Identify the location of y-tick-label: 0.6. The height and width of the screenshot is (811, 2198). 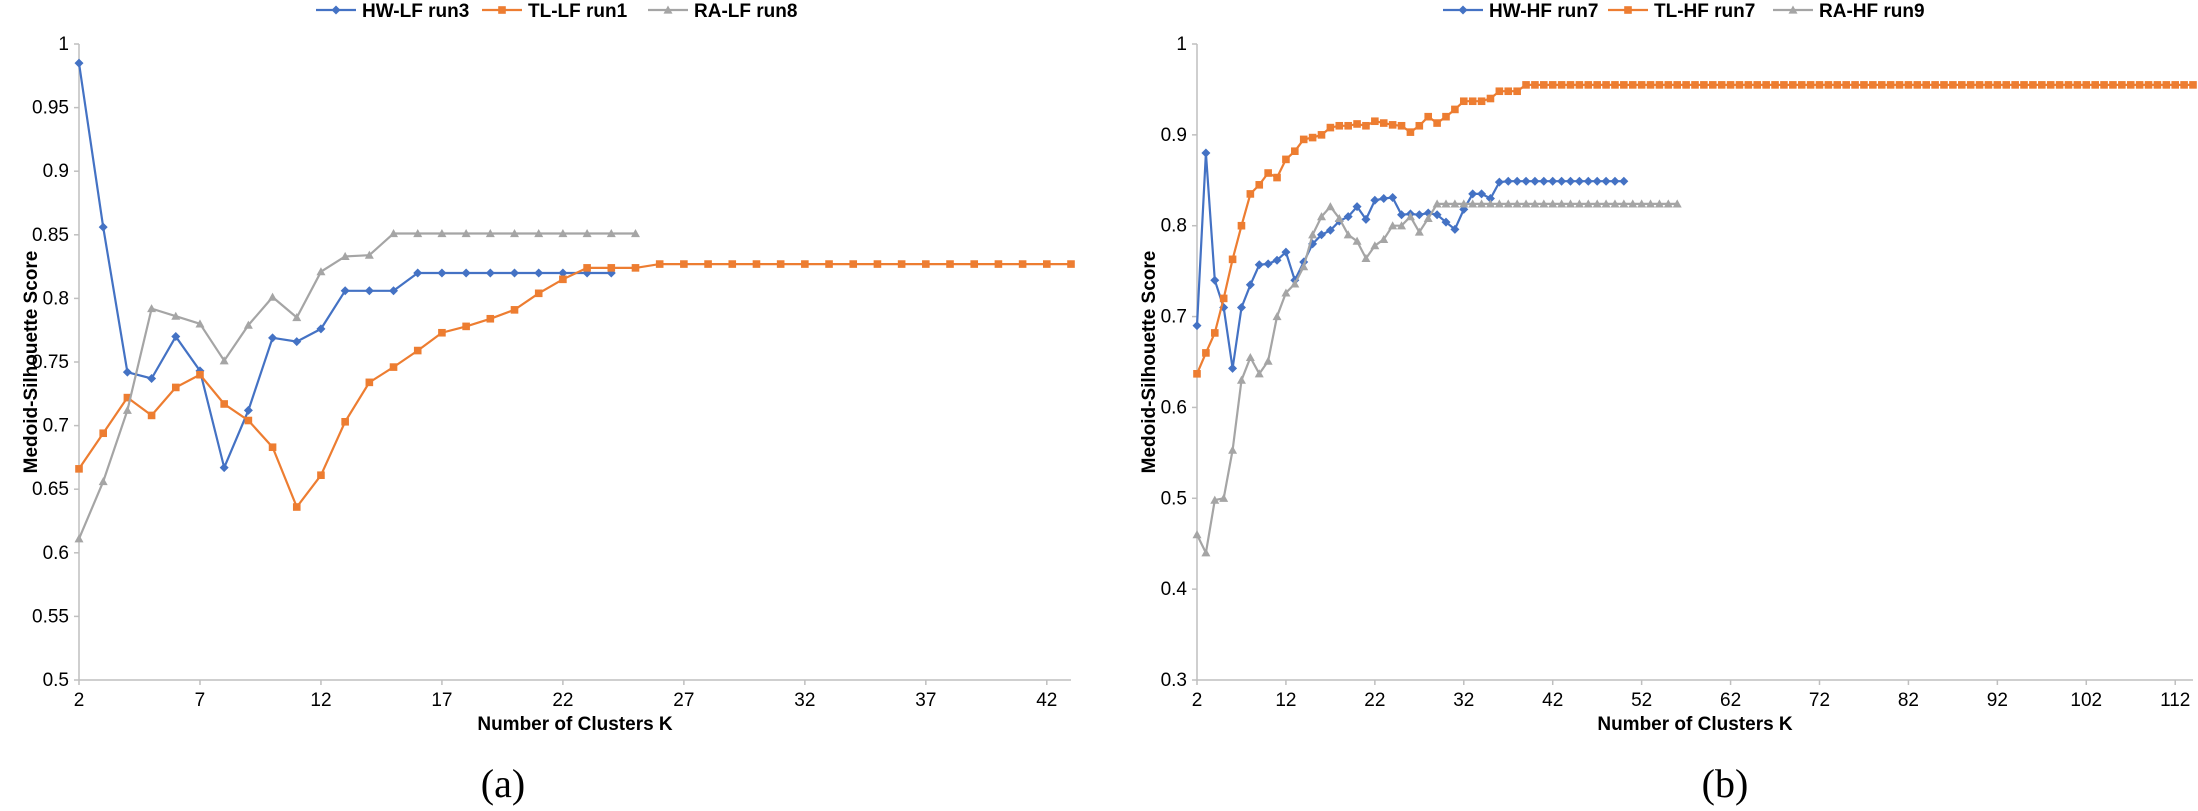
(1174, 407).